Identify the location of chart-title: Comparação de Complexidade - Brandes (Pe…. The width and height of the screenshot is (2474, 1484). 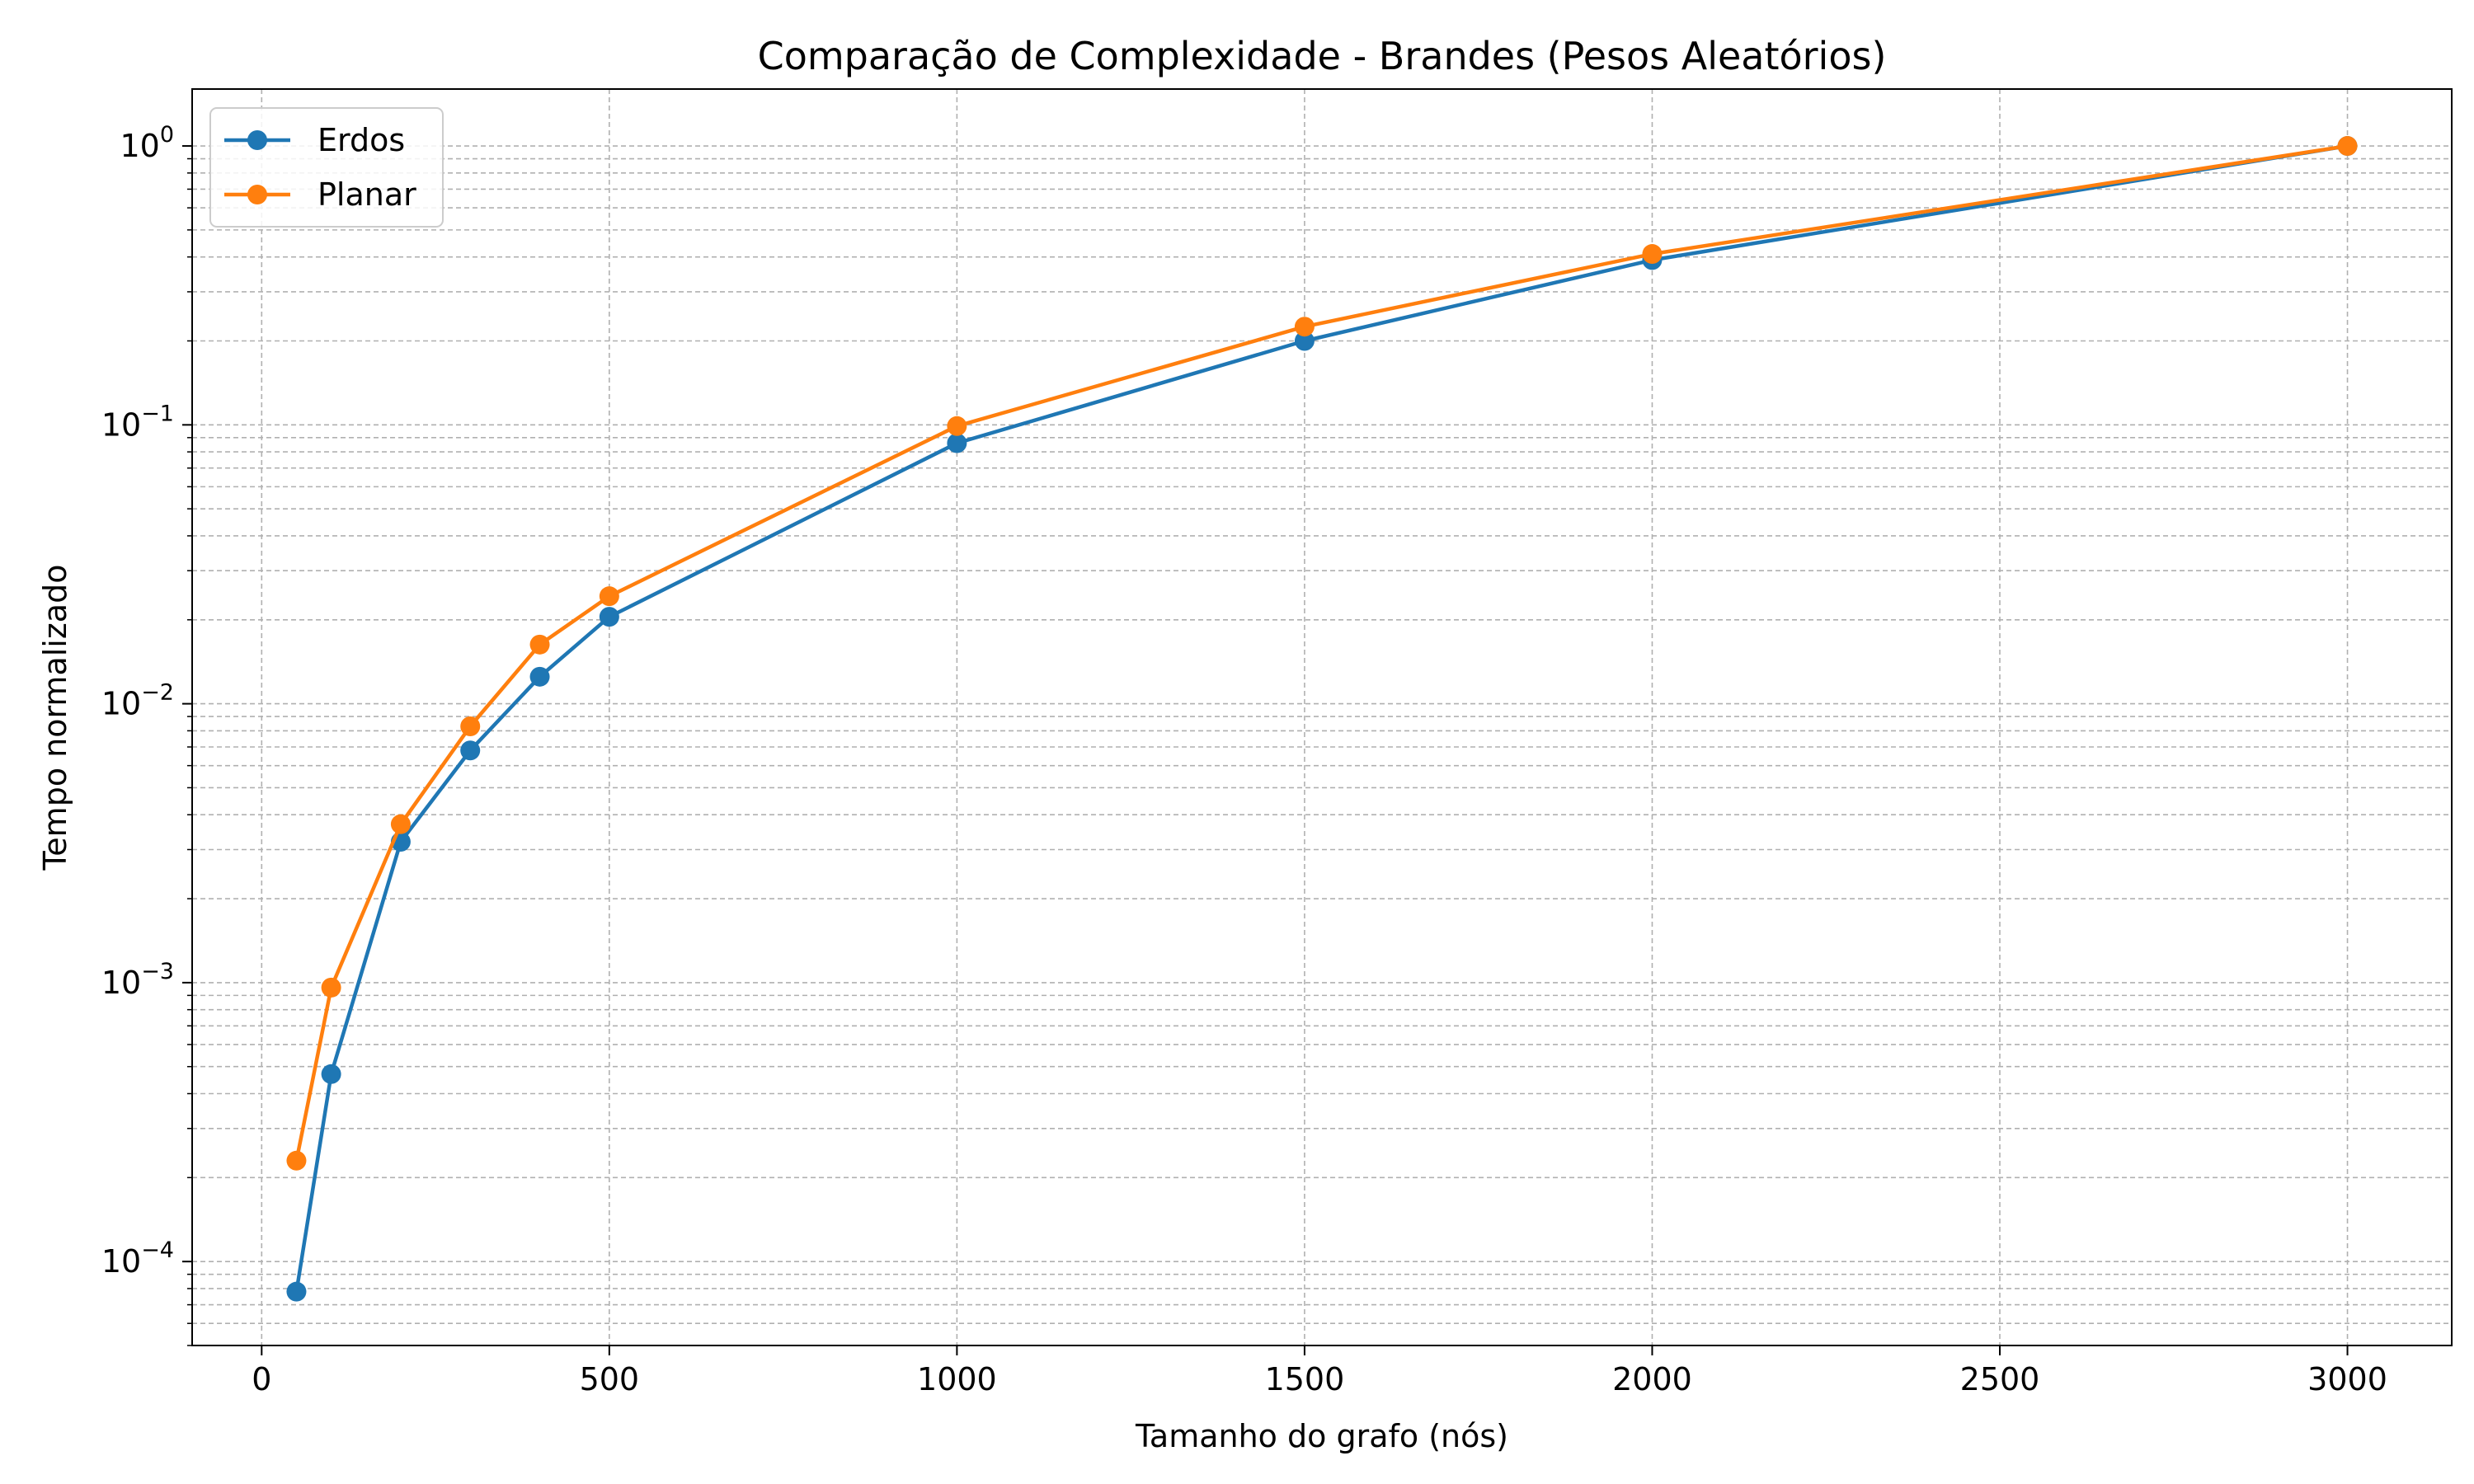
(1322, 56).